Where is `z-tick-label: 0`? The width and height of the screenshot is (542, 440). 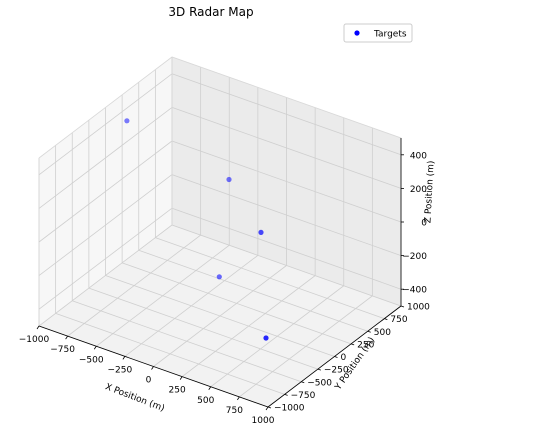
z-tick-label: 0 is located at coordinates (424, 224).